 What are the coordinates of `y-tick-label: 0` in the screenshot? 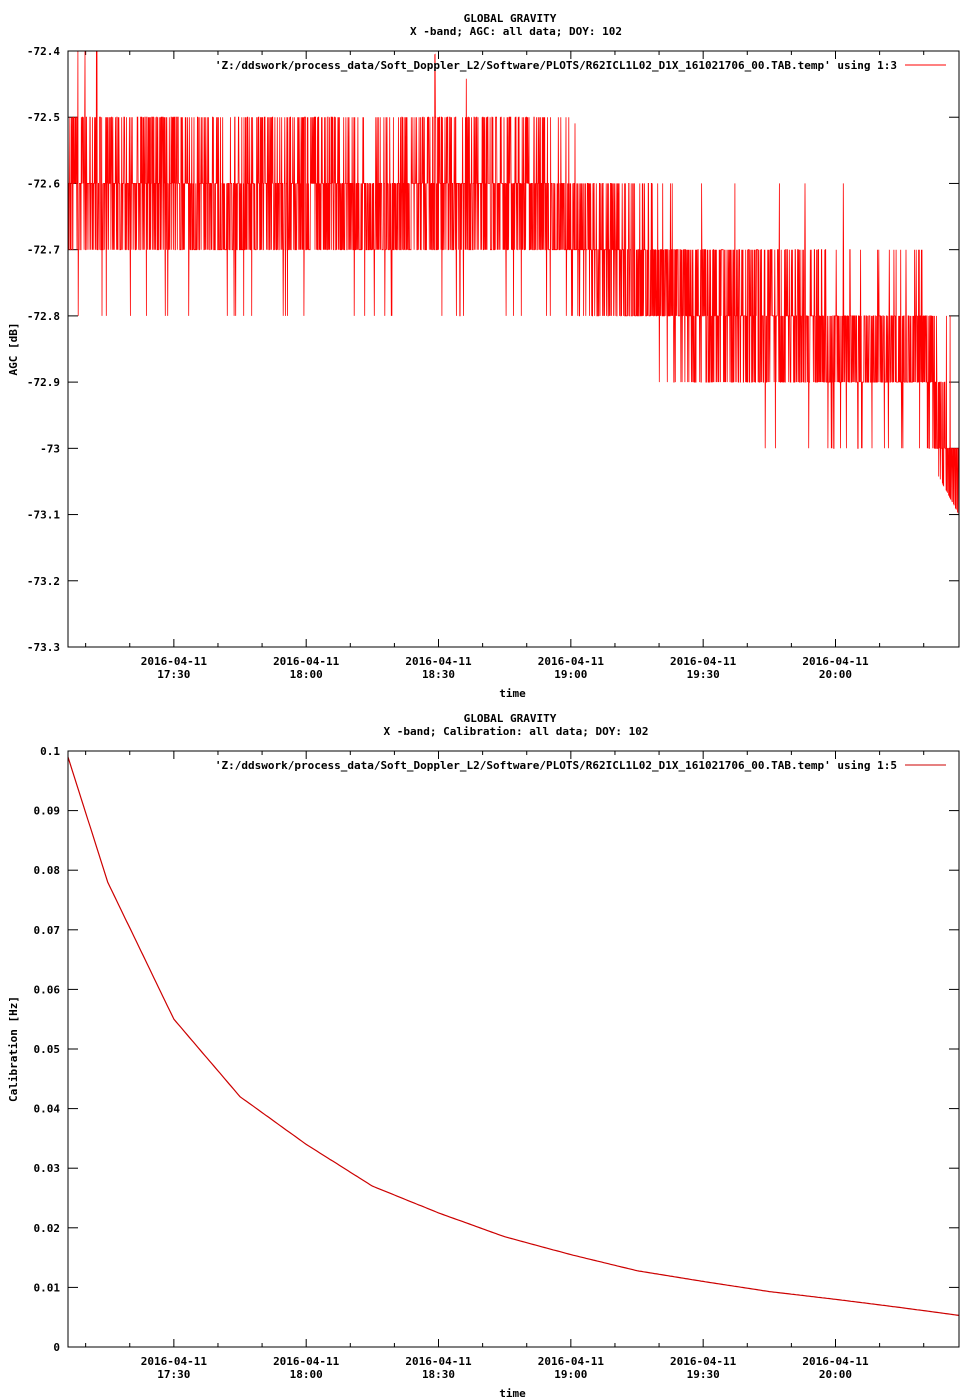 It's located at (56, 1347).